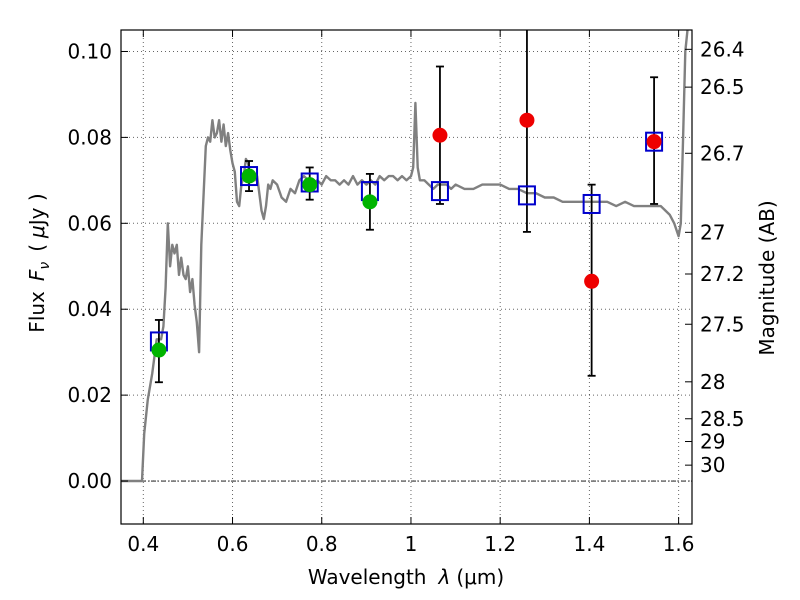 The width and height of the screenshot is (800, 600). Describe the element at coordinates (143, 544) in the screenshot. I see `x-tick-label: 0.4` at that location.